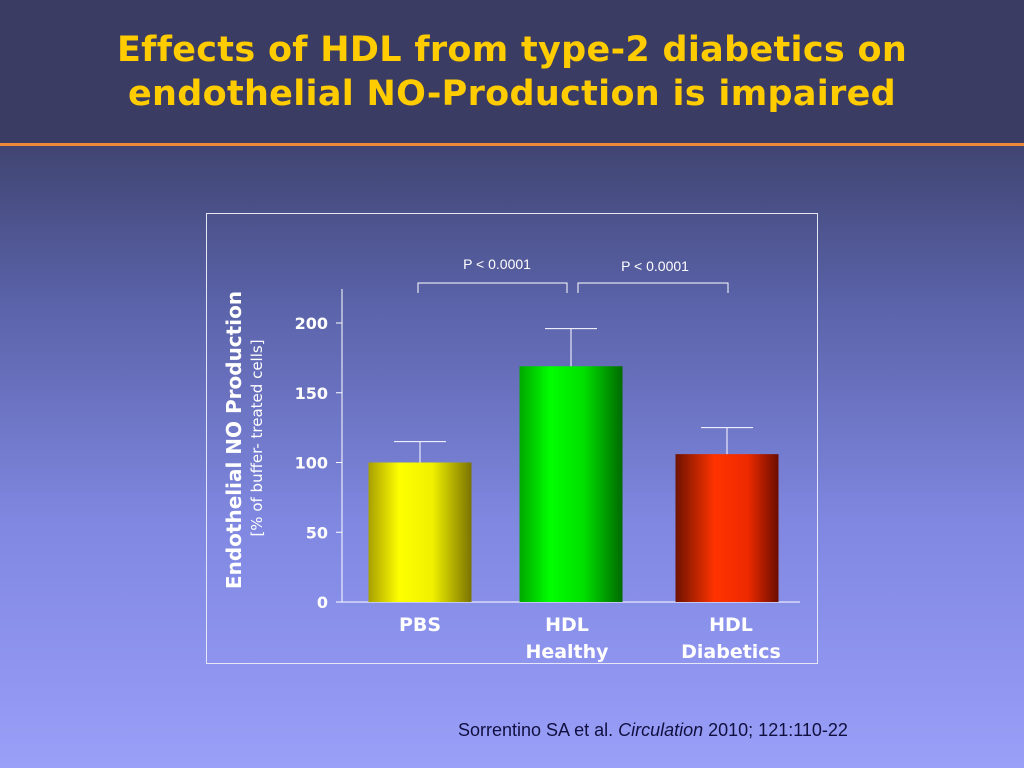 This screenshot has width=1024, height=768. What do you see at coordinates (538, 730) in the screenshot?
I see `citation-authors: Sorrentino SA et al.` at bounding box center [538, 730].